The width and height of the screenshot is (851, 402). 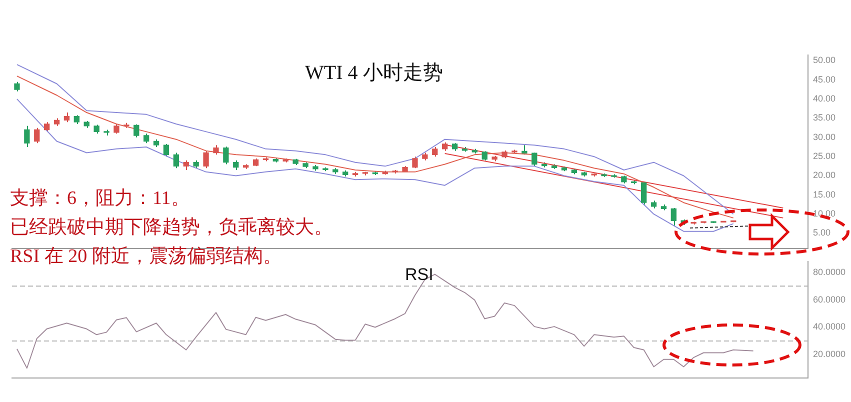 What do you see at coordinates (824, 194) in the screenshot?
I see `y-tick-label: 15.00` at bounding box center [824, 194].